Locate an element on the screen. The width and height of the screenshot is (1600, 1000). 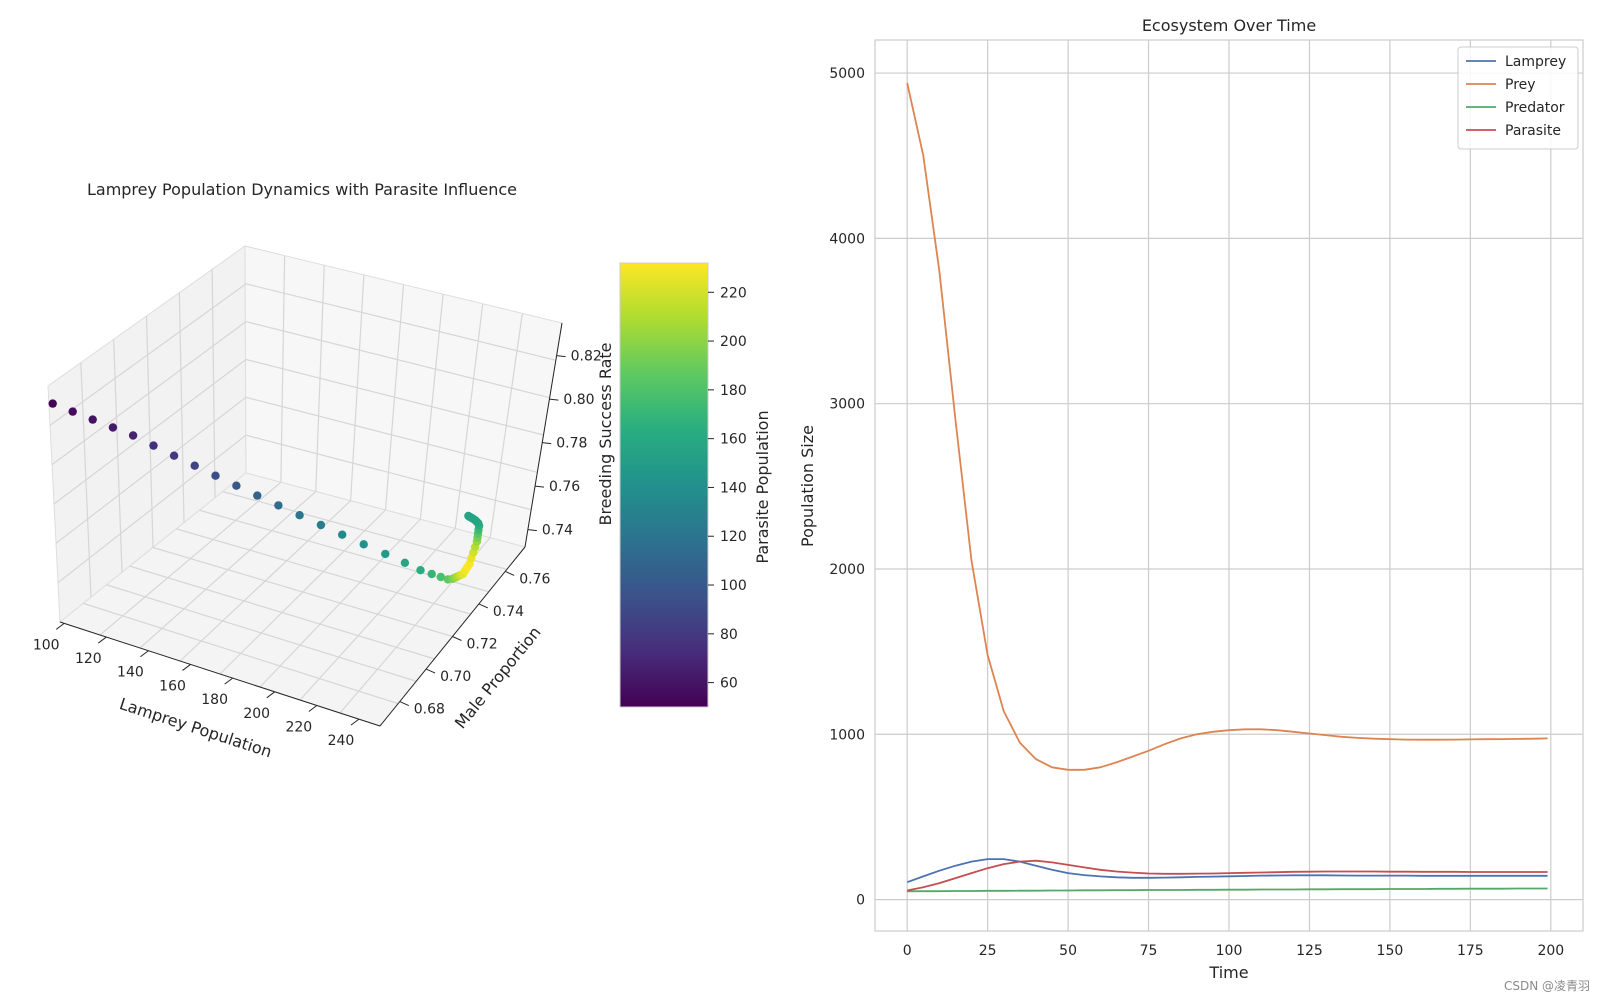
colorbar-tick-label: 80 is located at coordinates (729, 635).